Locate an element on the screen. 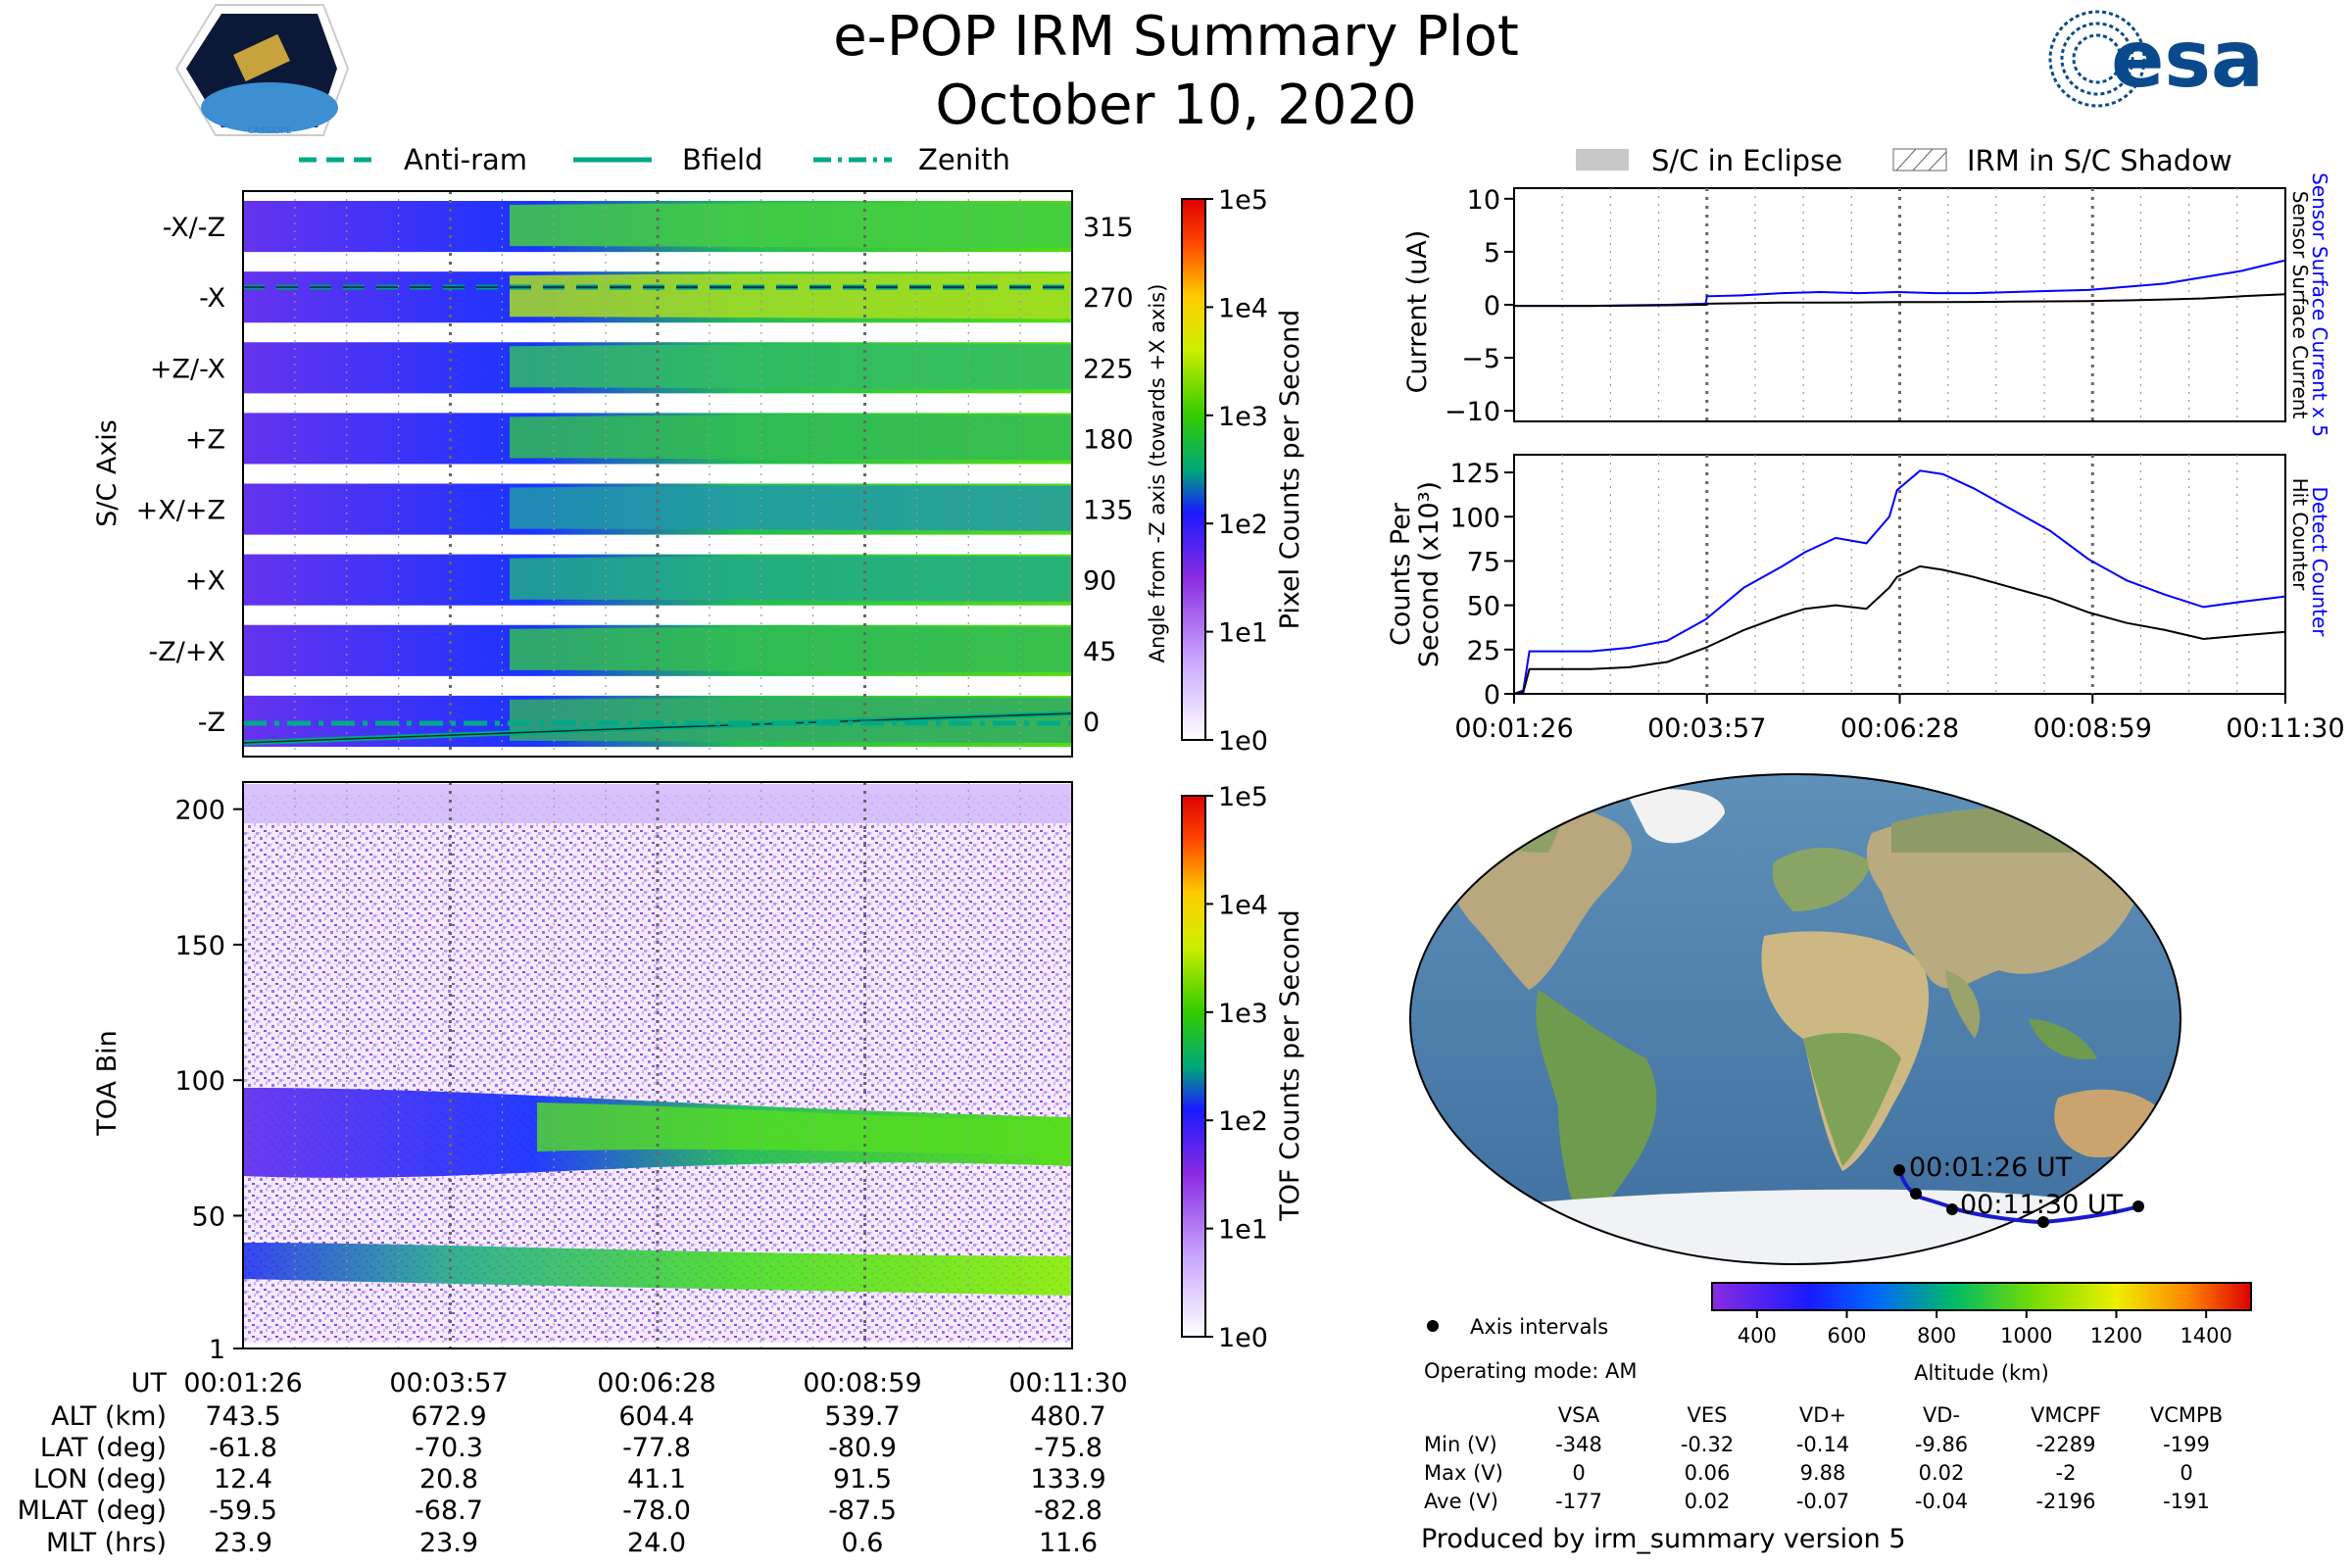 Image resolution: width=2352 pixels, height=1568 pixels. south-america is located at coordinates (1596, 1112).